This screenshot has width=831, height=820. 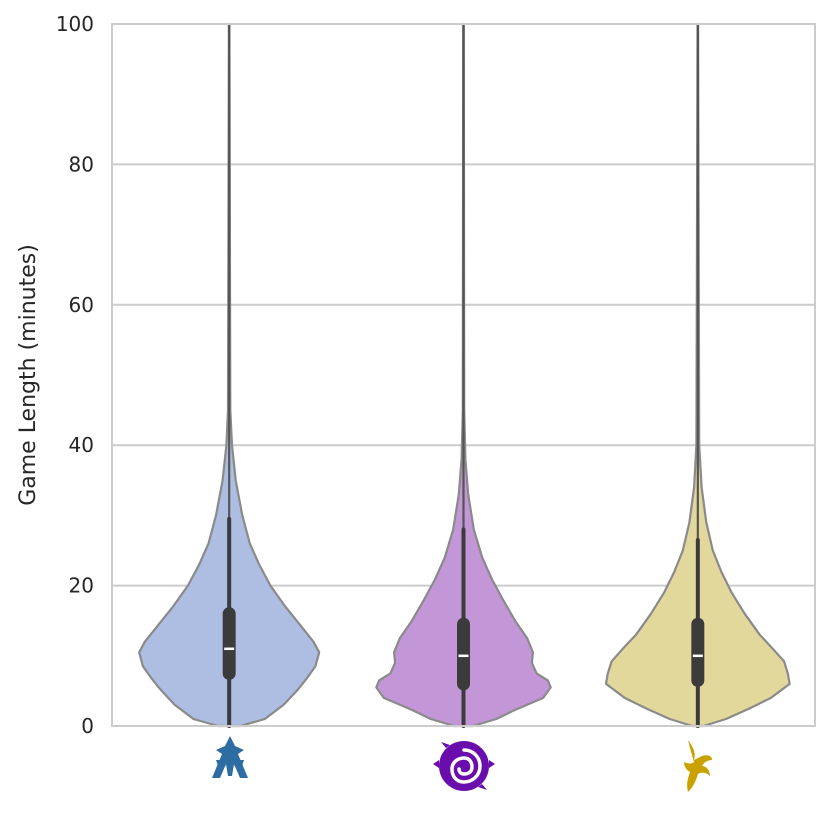 I want to click on zerg-icon, so click(x=464, y=766).